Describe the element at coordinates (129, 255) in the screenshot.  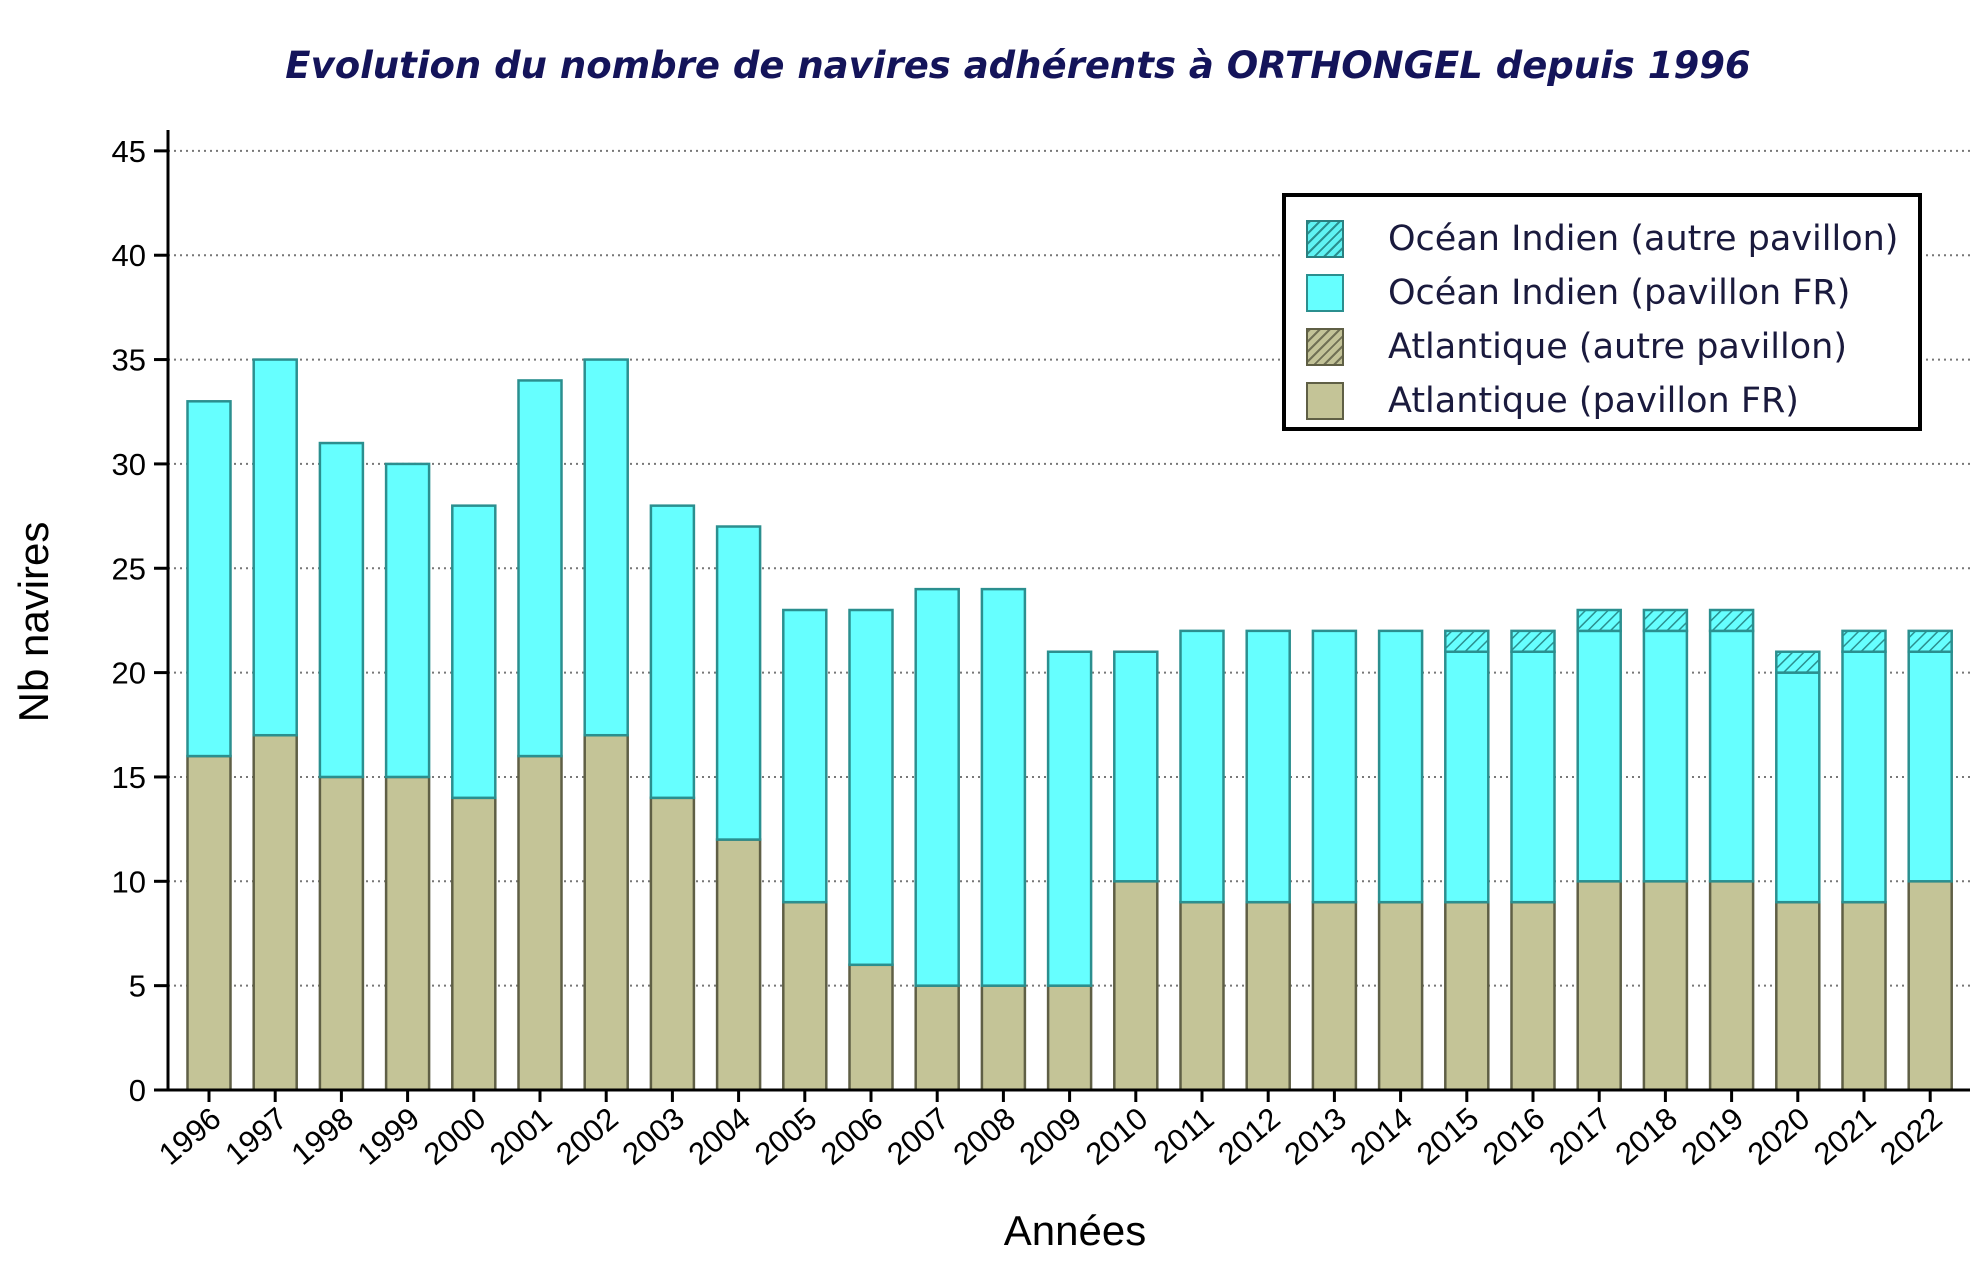
I see `y-tick-label: 40` at that location.